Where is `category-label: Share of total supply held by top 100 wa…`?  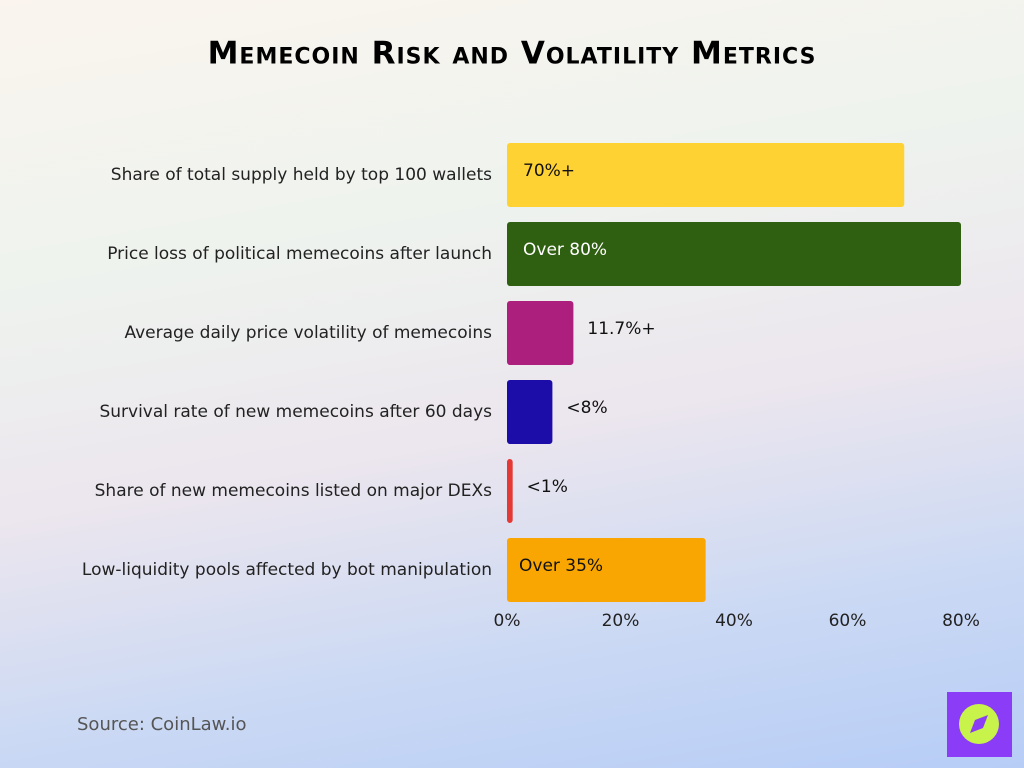
category-label: Share of total supply held by top 100 wa… is located at coordinates (301, 175).